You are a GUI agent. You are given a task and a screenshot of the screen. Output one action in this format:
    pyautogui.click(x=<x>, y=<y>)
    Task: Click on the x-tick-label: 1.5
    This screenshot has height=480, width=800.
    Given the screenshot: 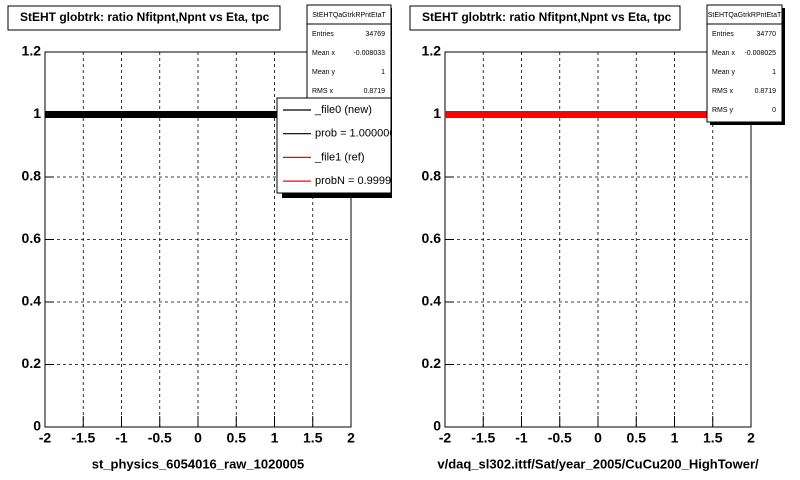 What is the action you would take?
    pyautogui.click(x=313, y=438)
    